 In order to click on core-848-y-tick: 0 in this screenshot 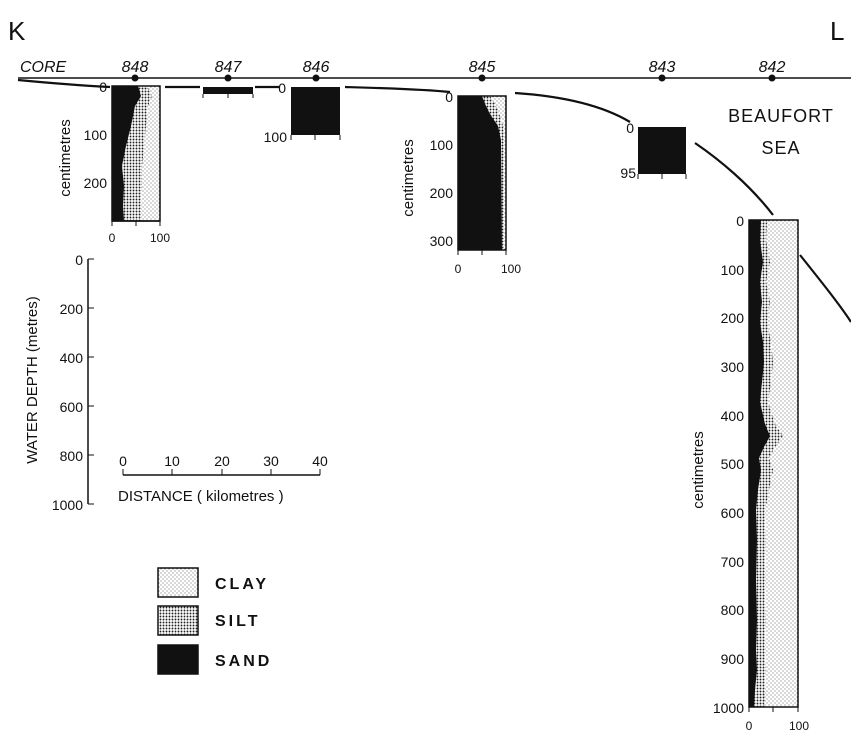, I will do `click(103, 87)`.